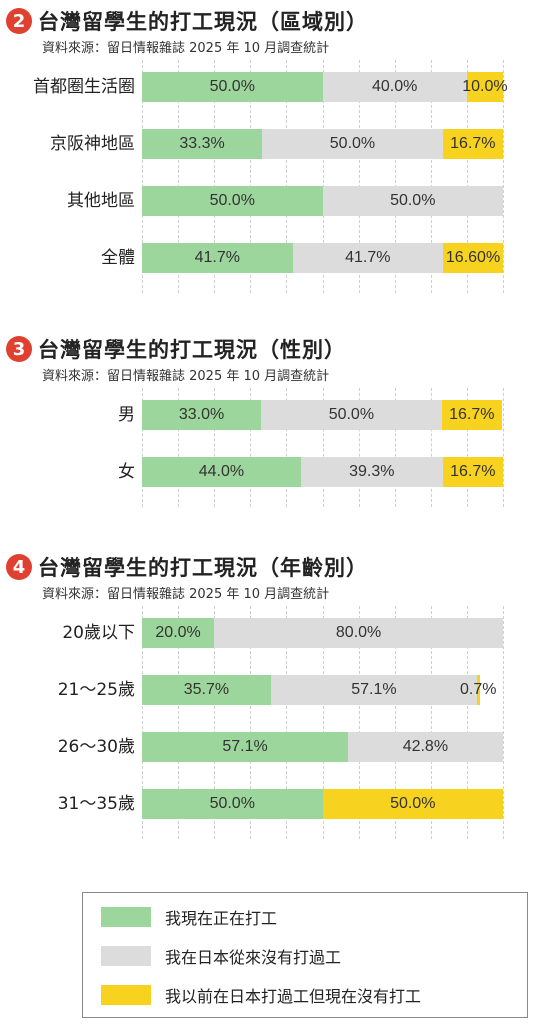 The image size is (541, 1024). I want to click on data-label: 33.0%, so click(201, 414).